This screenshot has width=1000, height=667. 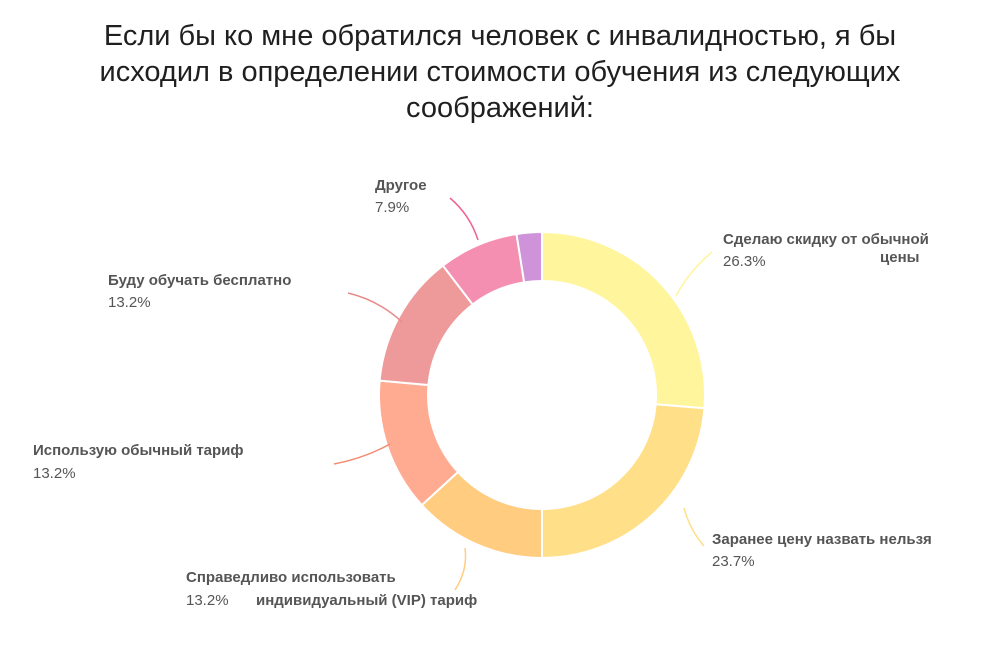 I want to click on slice-value-label-3: 13.2%, so click(x=54, y=473).